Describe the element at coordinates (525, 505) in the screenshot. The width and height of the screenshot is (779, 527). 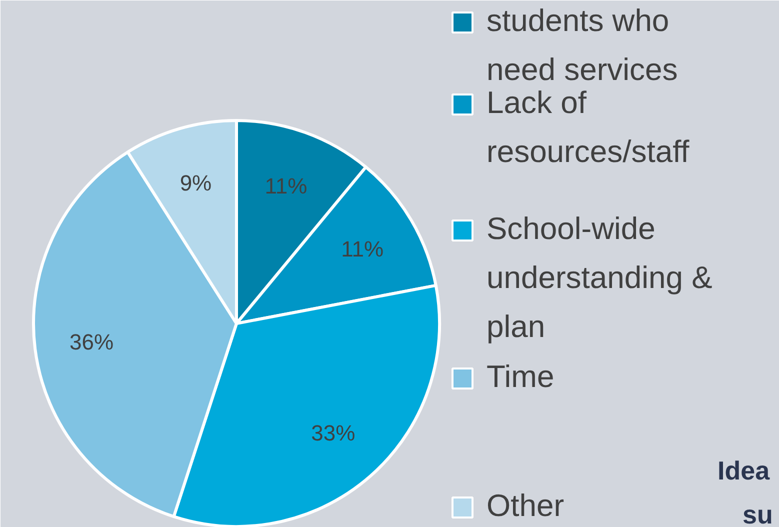
I see `legend-label: Other` at that location.